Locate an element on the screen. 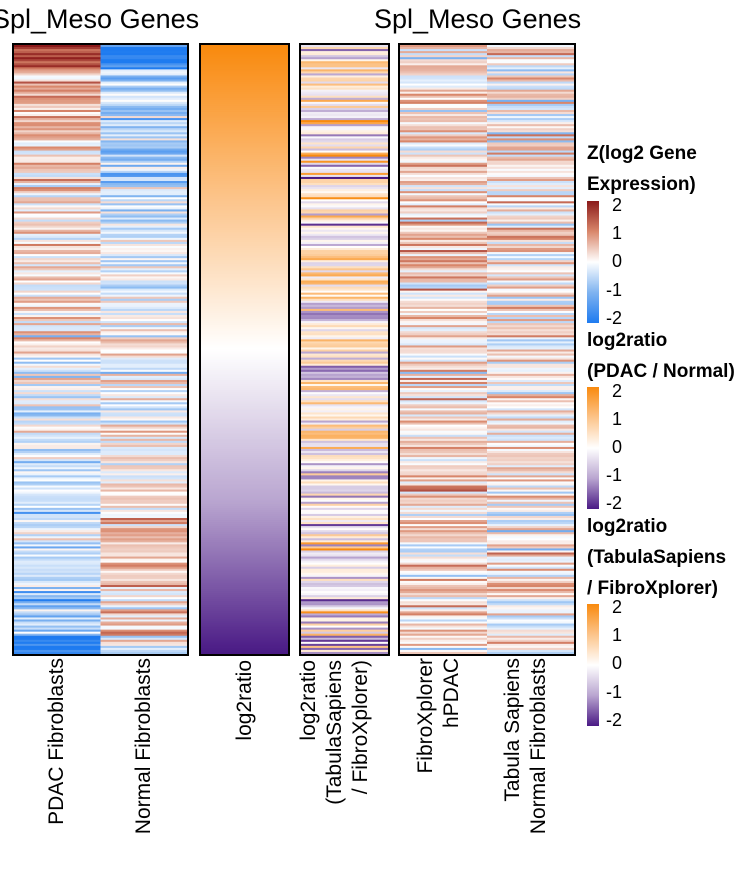 This screenshot has width=754, height=890. legend-tick: 1 is located at coordinates (617, 233).